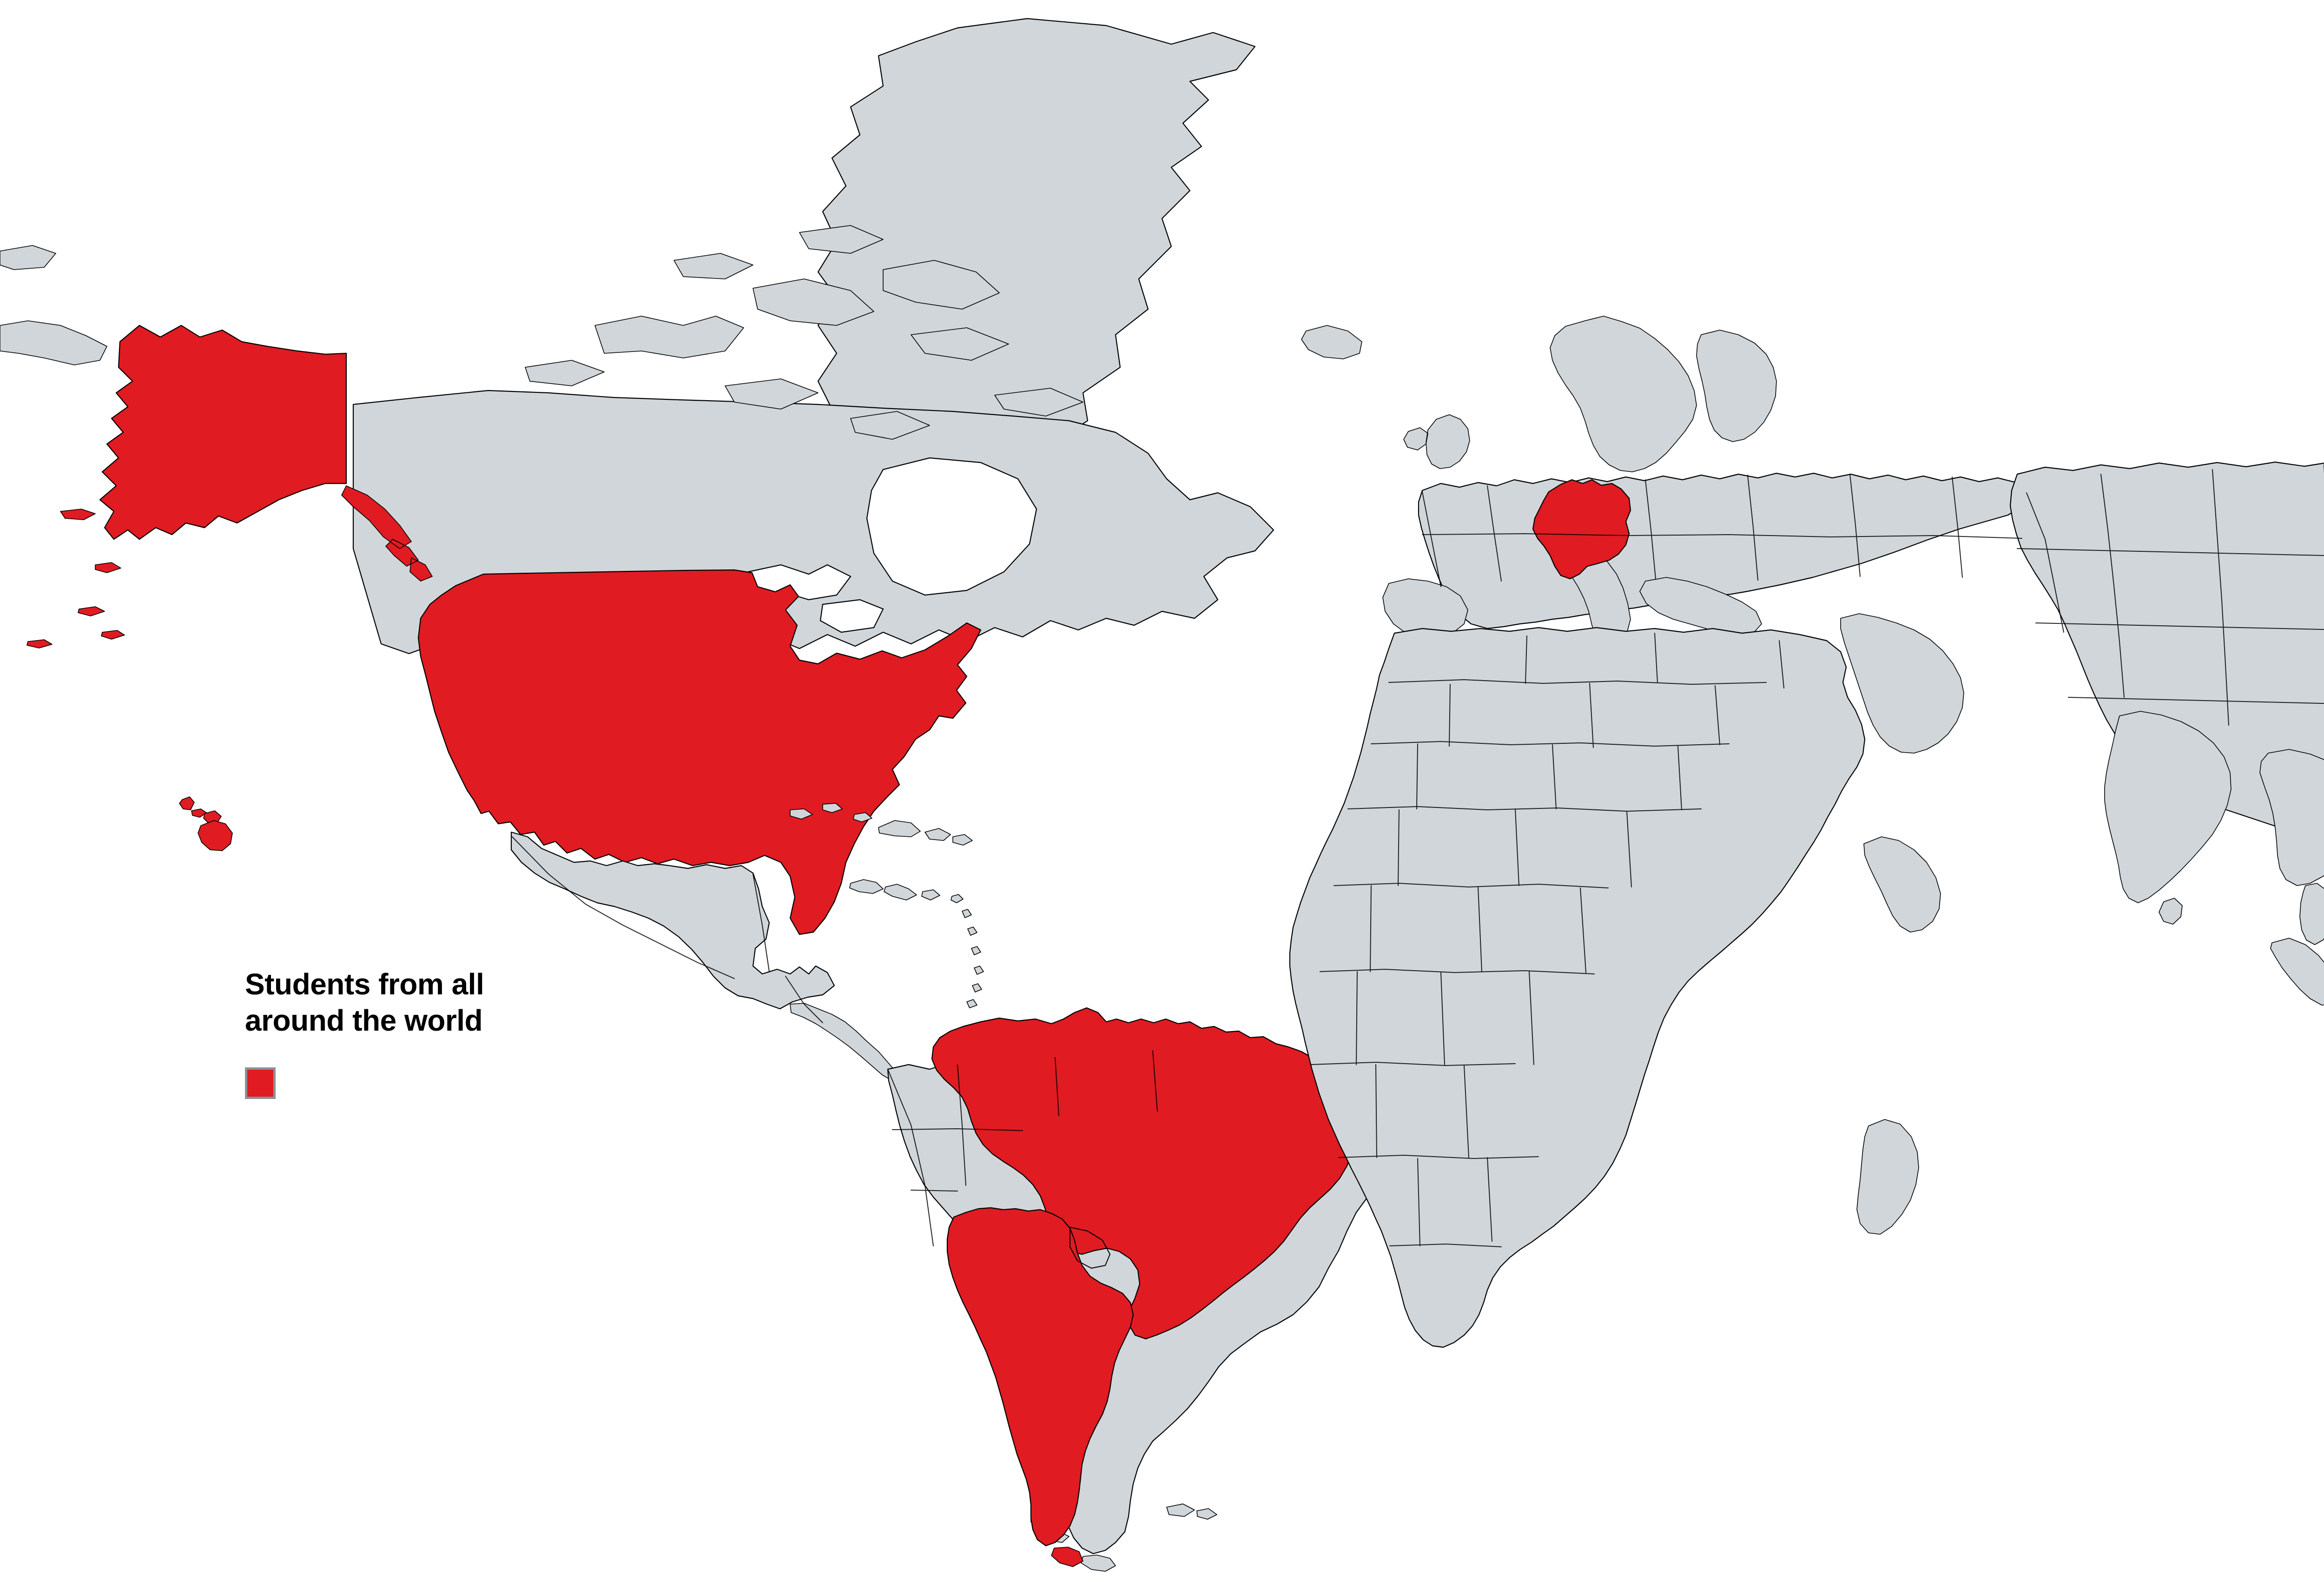  Describe the element at coordinates (2171, 912) in the screenshot. I see `sri-lanka` at that location.